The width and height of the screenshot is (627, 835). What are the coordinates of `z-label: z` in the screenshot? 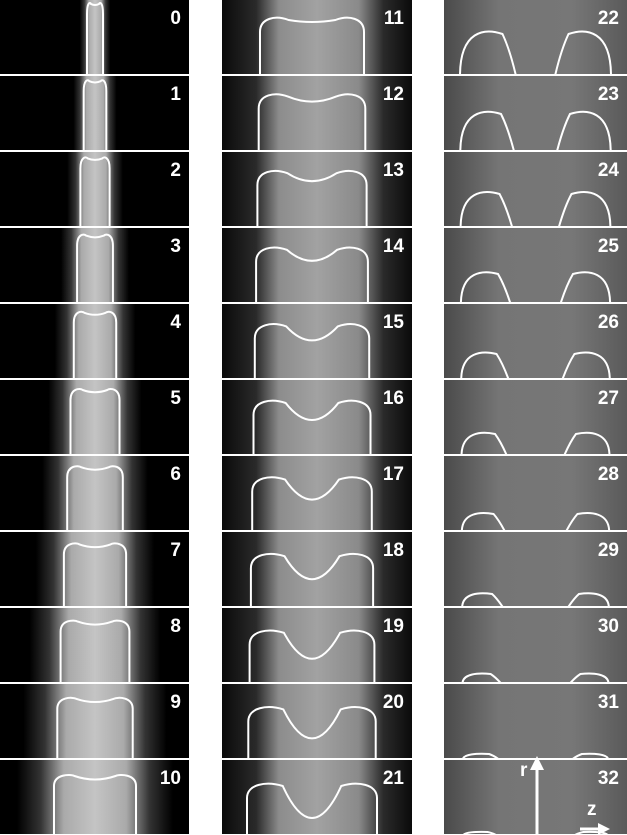 It's located at (592, 809).